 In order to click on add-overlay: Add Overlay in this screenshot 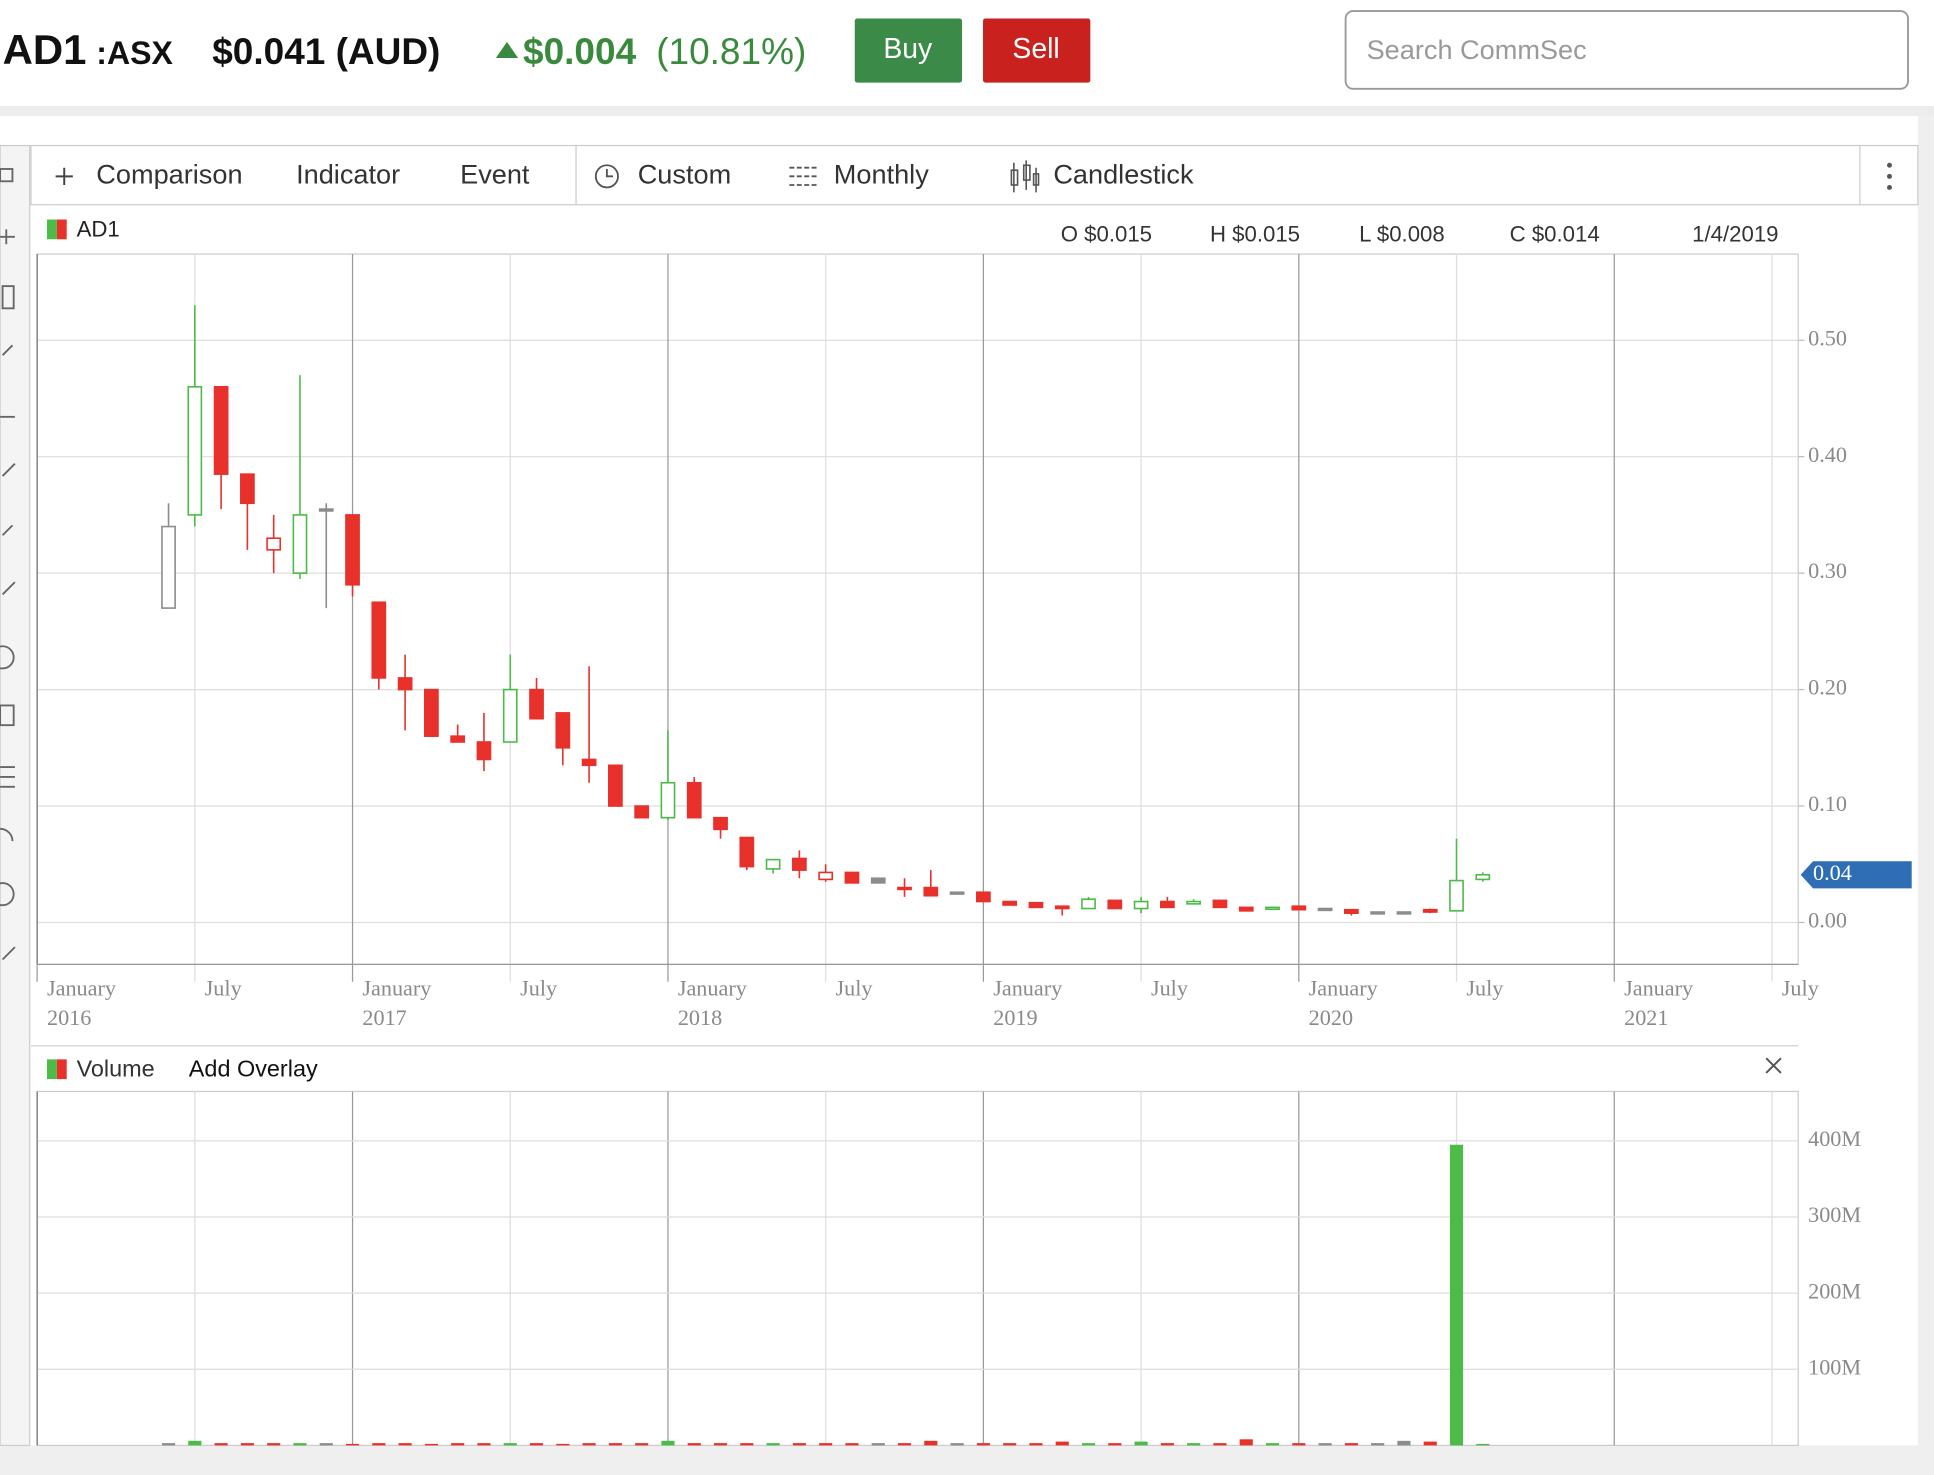, I will do `click(253, 1069)`.